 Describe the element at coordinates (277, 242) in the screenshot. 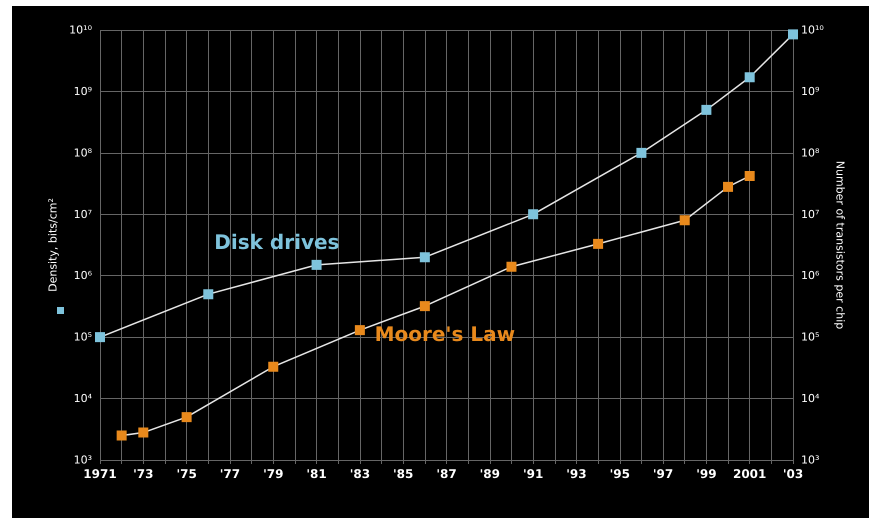

I see `series-label: Disk drives` at that location.